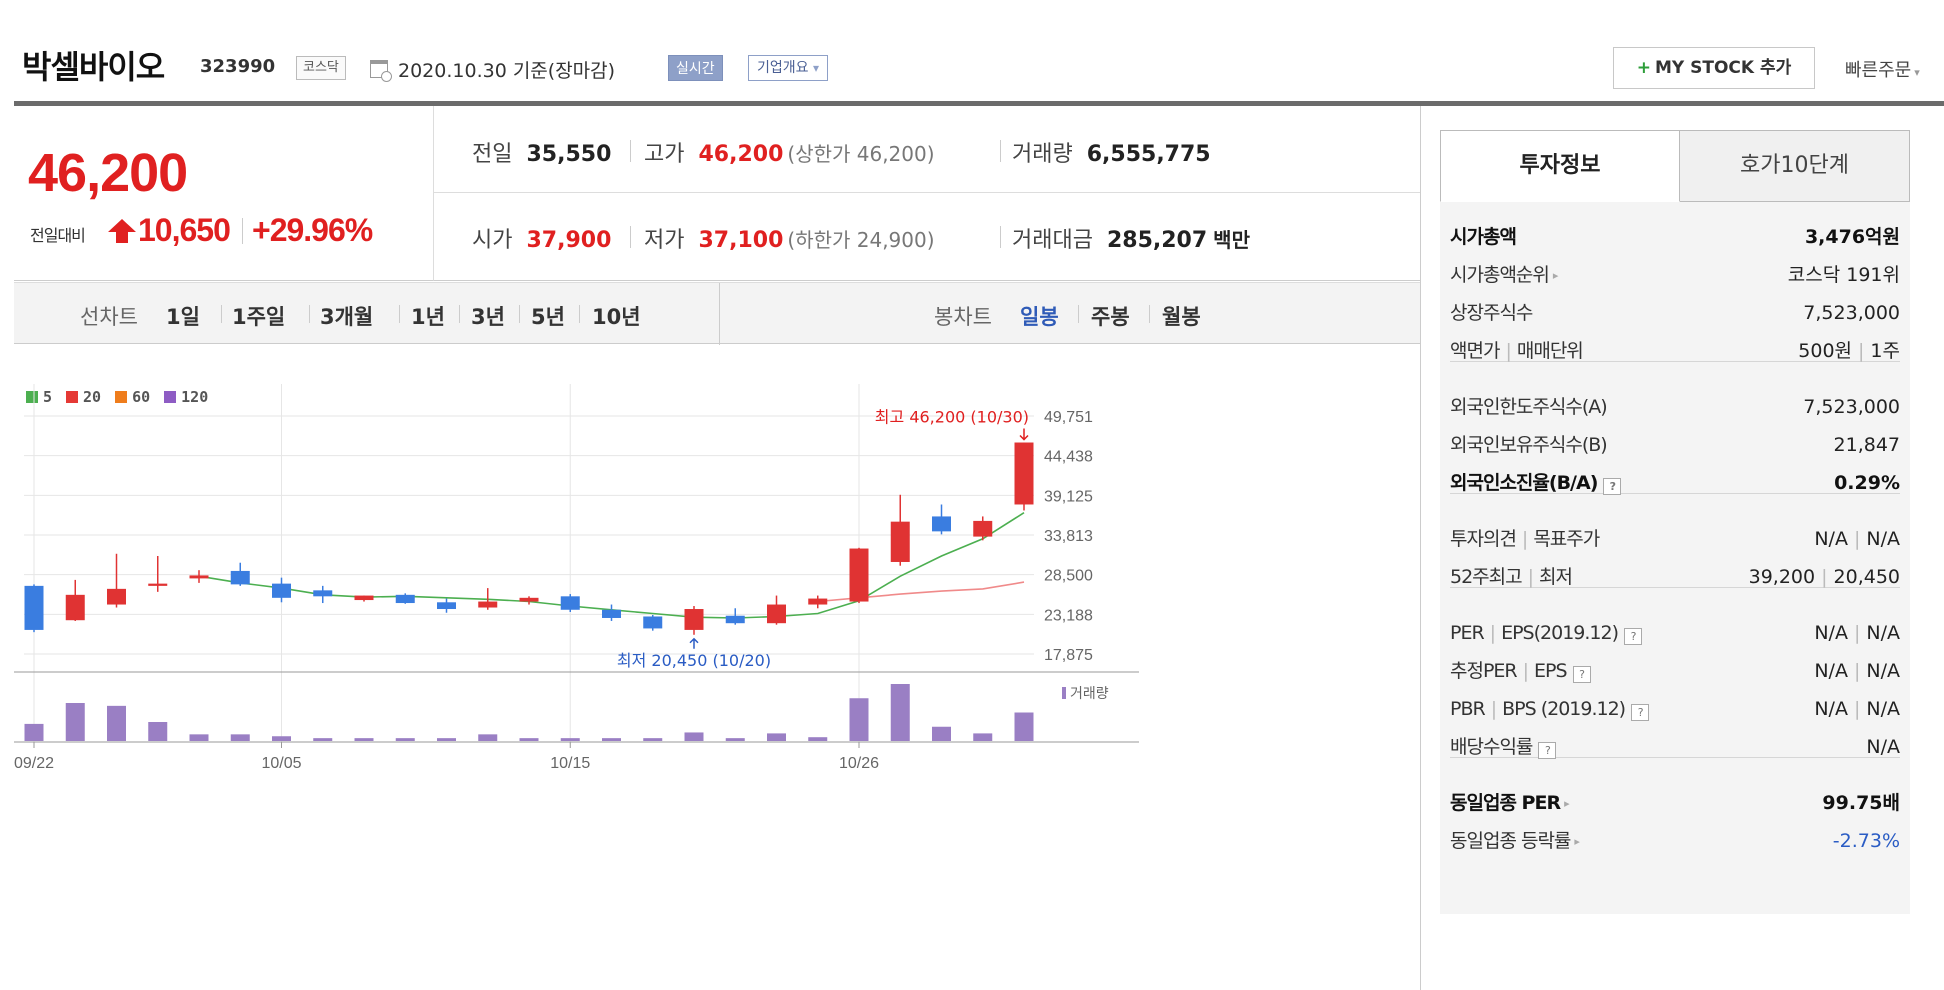 This screenshot has width=1944, height=990. I want to click on info-key-label: 매매단위, so click(1550, 351).